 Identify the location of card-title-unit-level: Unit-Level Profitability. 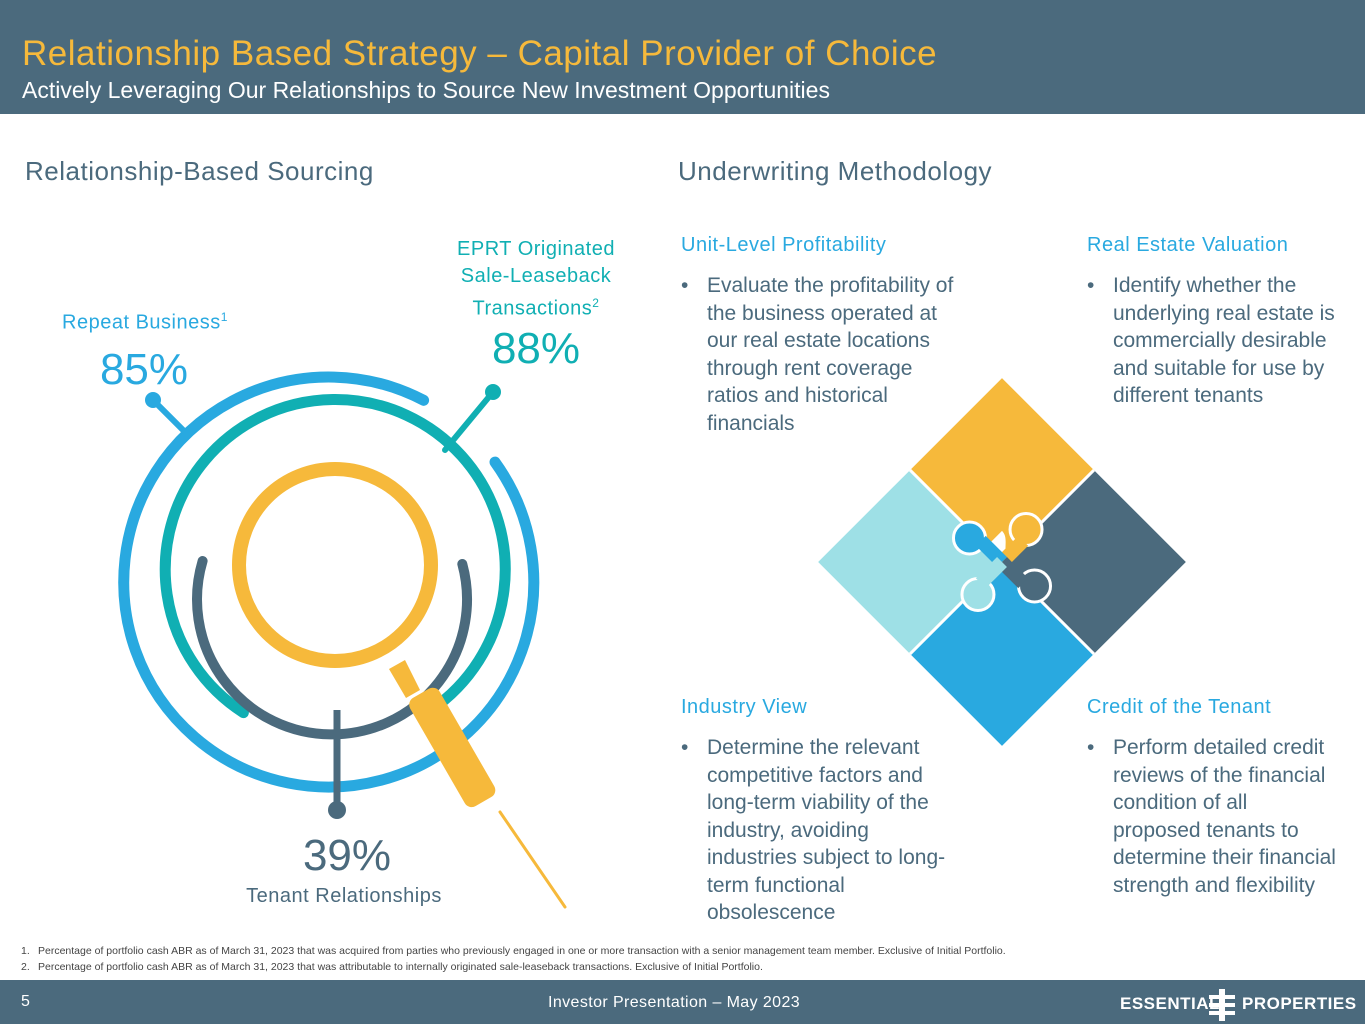
(784, 245).